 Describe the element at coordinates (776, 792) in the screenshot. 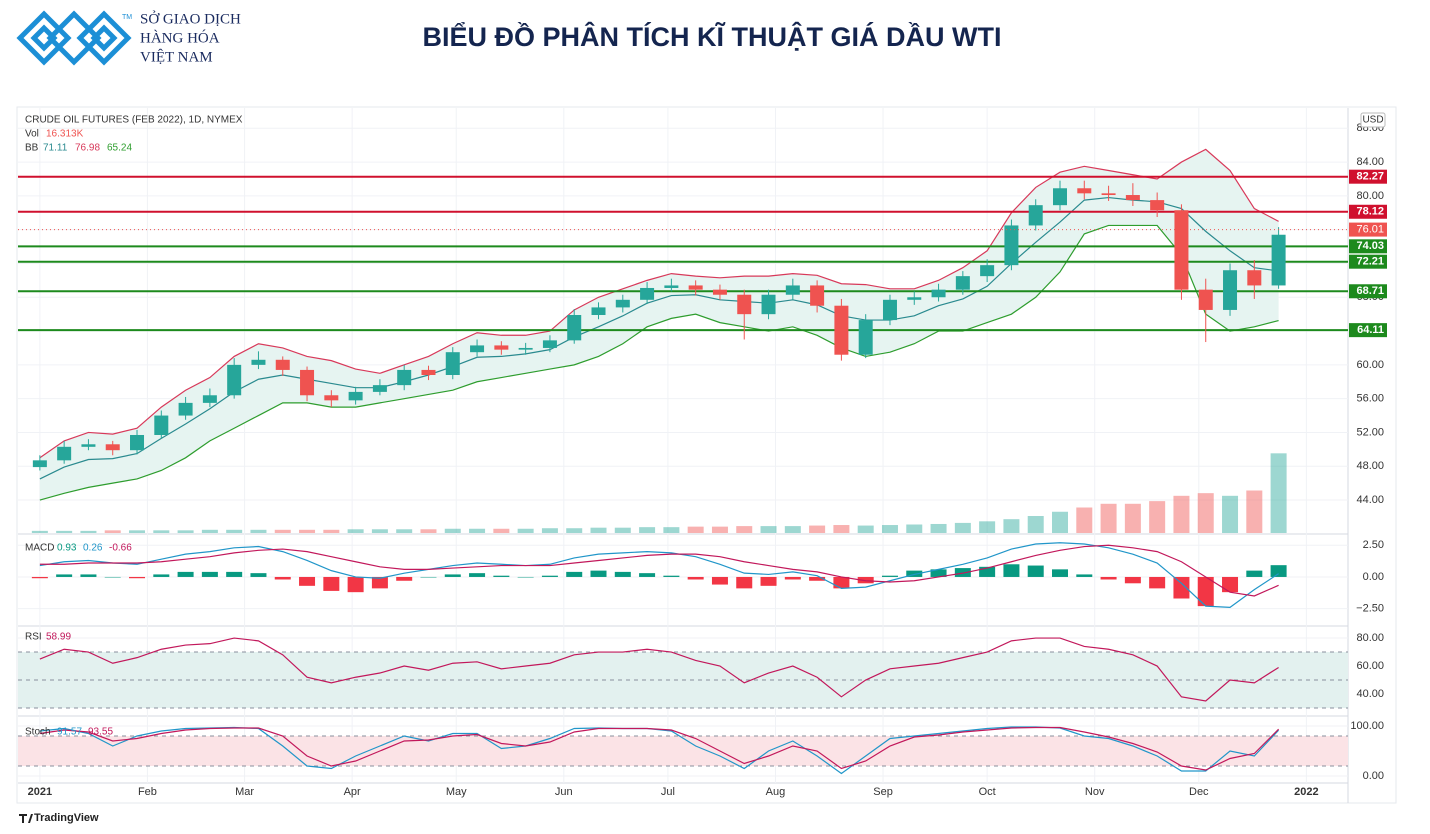

I see `x-tick-label: Aug` at that location.